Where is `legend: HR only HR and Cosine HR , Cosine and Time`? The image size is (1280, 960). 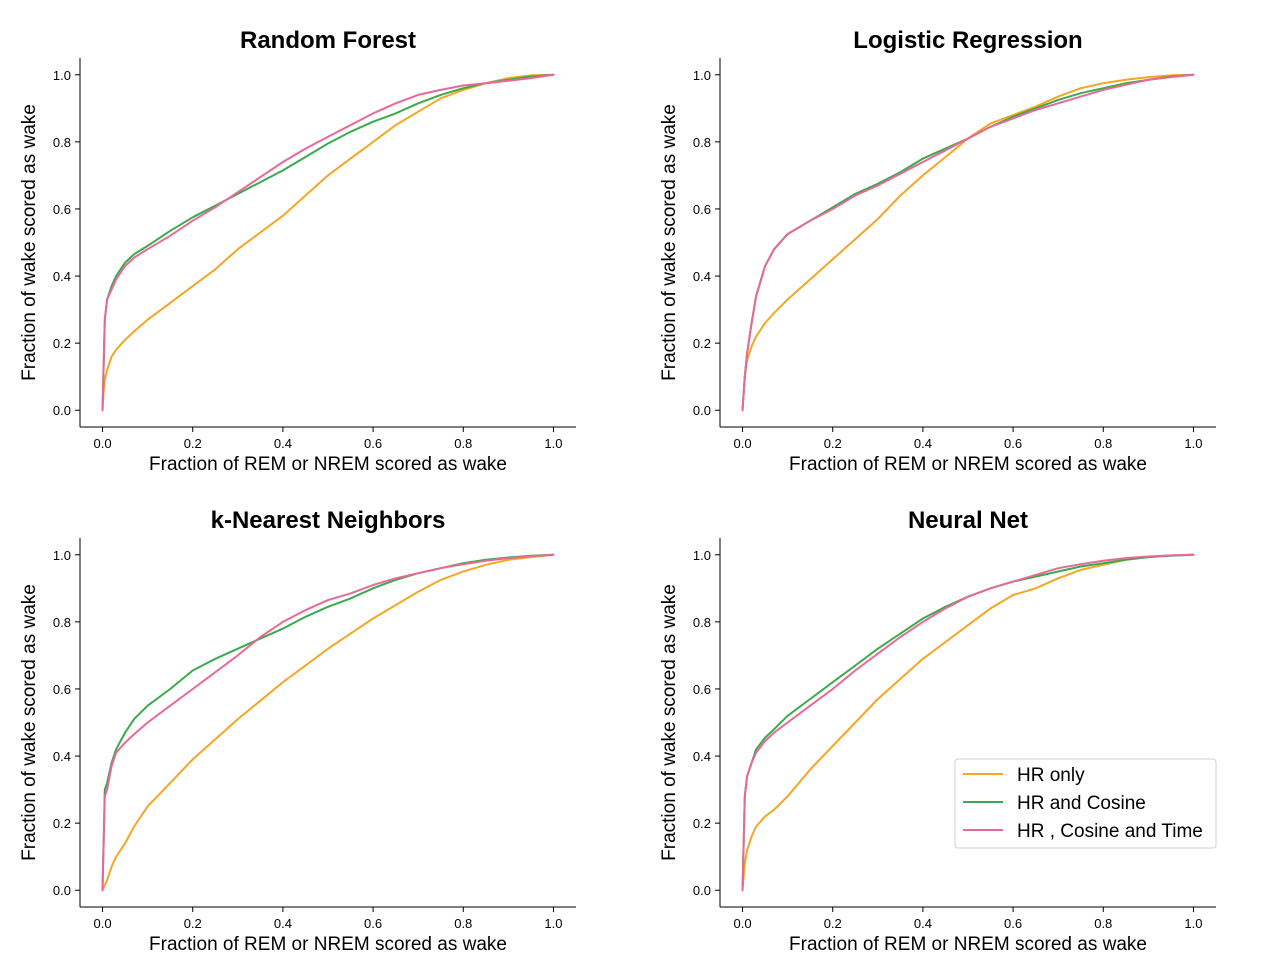
legend: HR only HR and Cosine HR , Cosine and Time is located at coordinates (1085, 803).